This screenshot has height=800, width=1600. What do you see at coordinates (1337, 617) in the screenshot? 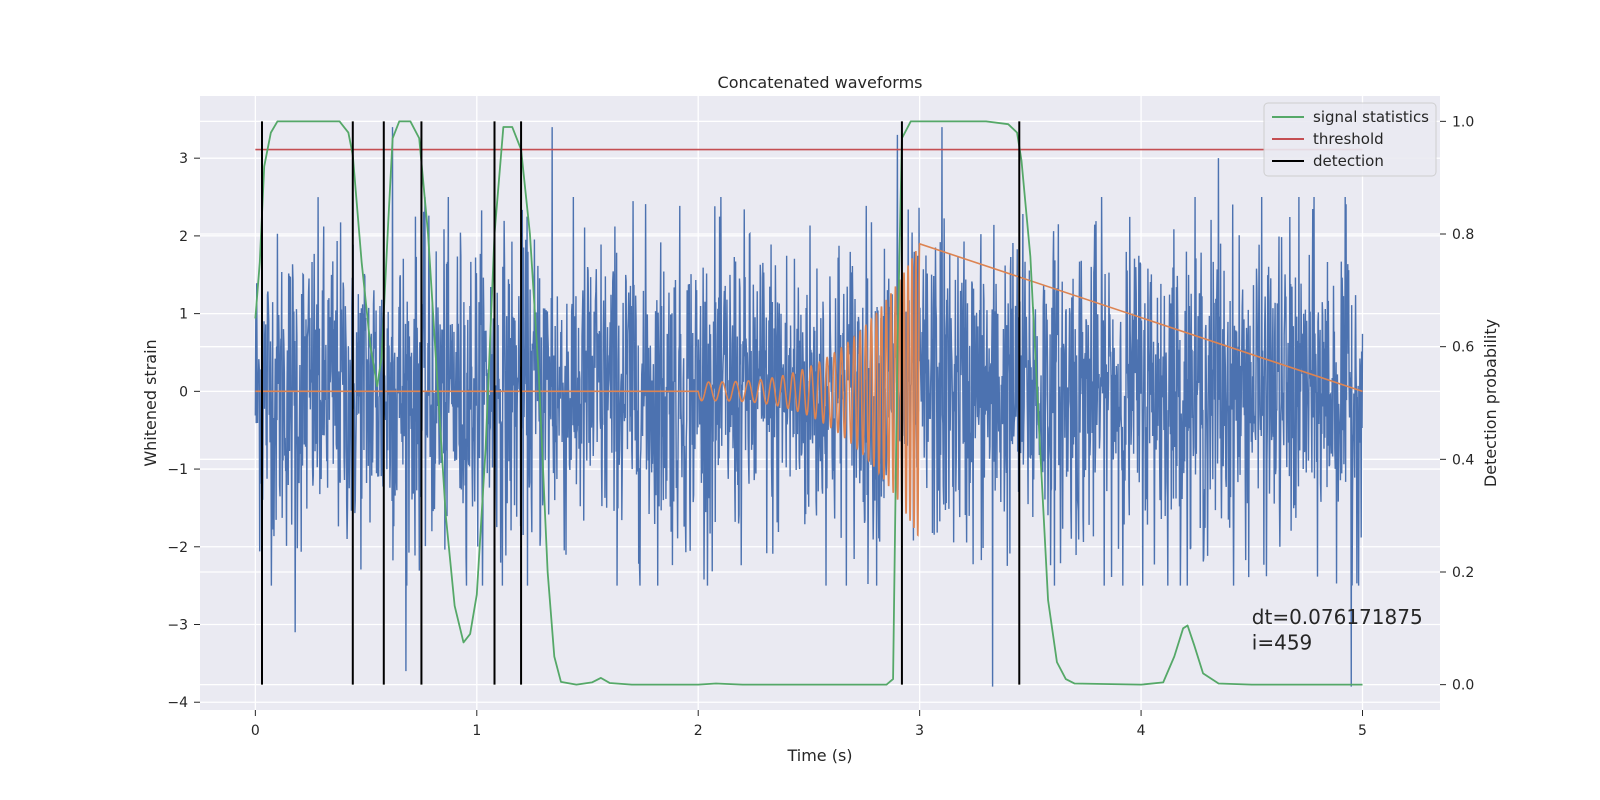
I see `annotation-text: dt=0.076171875` at bounding box center [1337, 617].